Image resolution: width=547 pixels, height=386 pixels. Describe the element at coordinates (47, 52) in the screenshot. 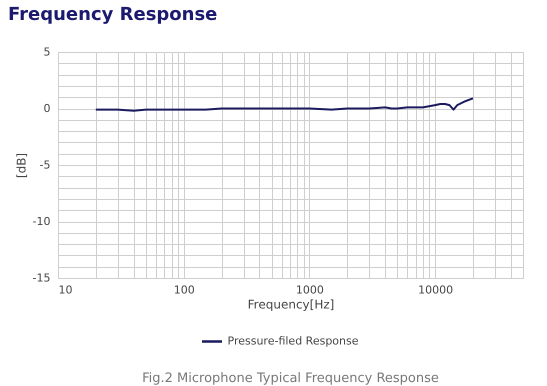

I see `y-tick-label: 5` at that location.